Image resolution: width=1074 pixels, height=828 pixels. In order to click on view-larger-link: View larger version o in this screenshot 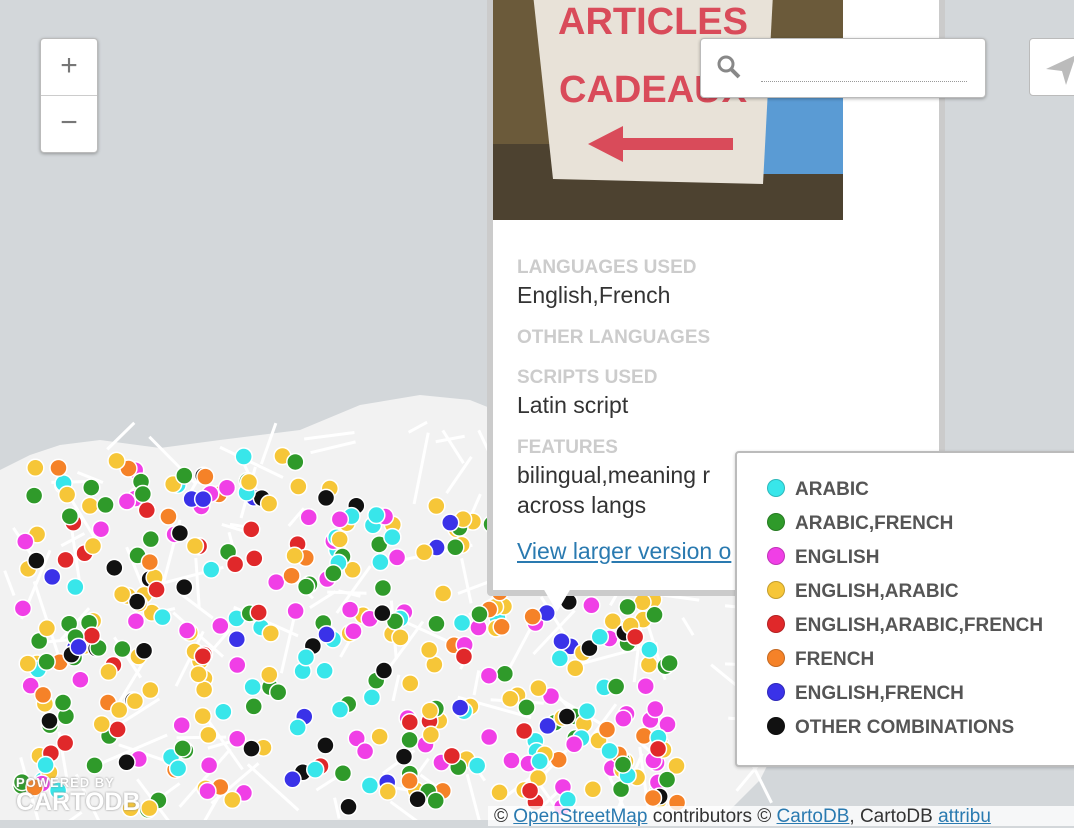, I will do `click(624, 551)`.